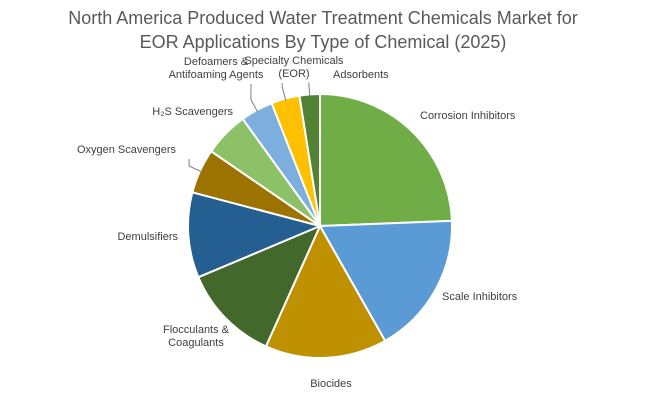  I want to click on slice-label-line: Biocides, so click(331, 384).